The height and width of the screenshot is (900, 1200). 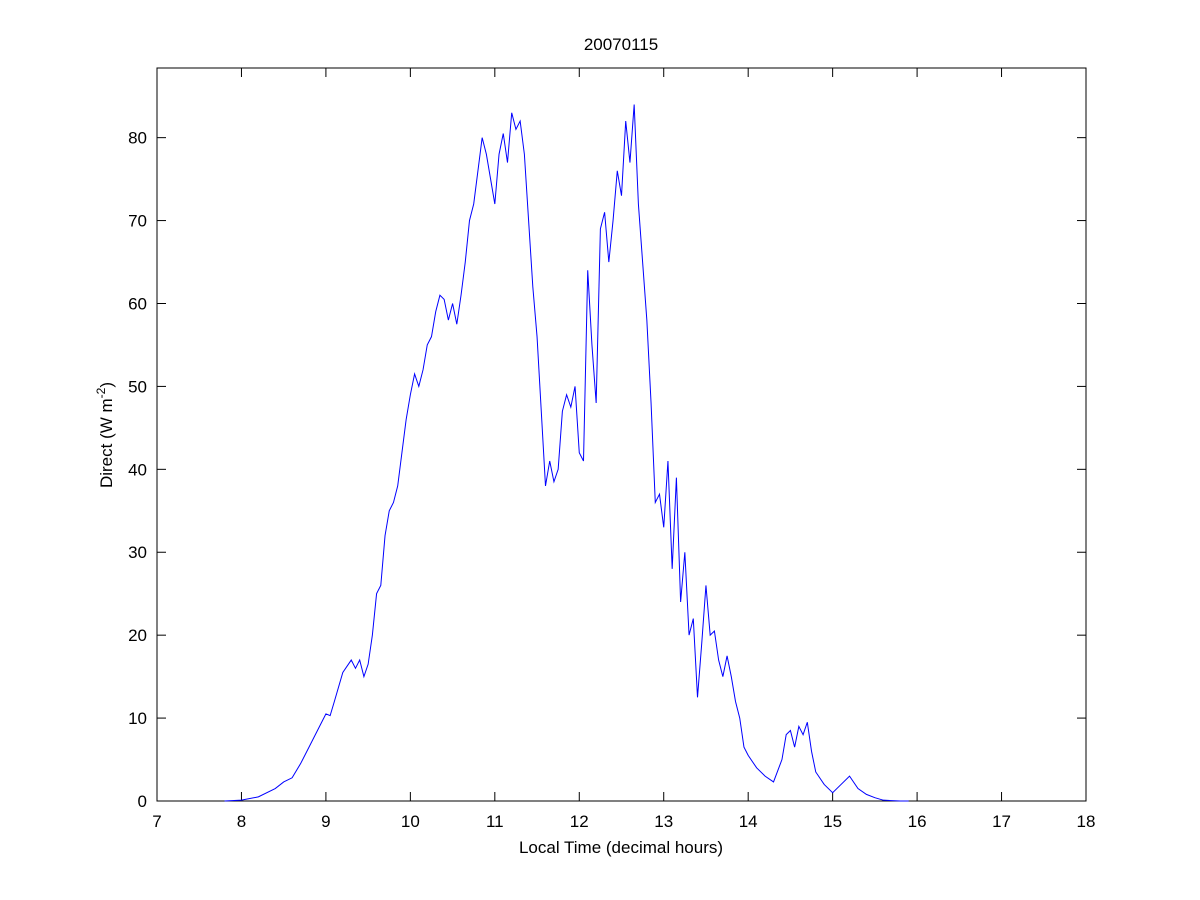 I want to click on y-tick-label: 70, so click(x=137, y=221).